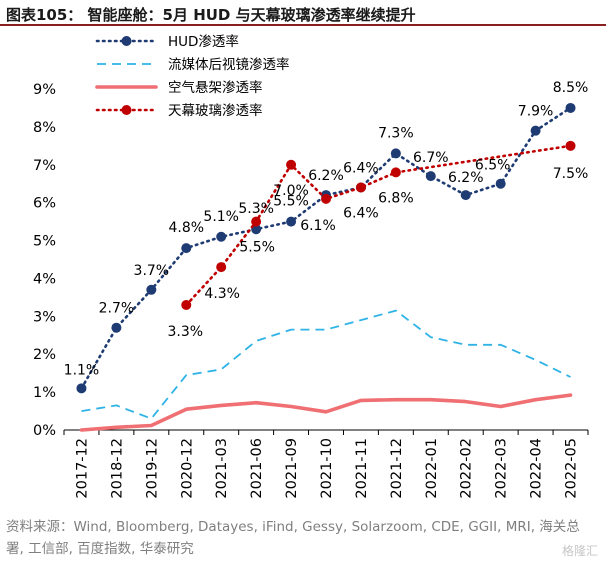 The width and height of the screenshot is (606, 565). Describe the element at coordinates (291, 191) in the screenshot. I see `sunroof-data-label: 7.0%` at that location.